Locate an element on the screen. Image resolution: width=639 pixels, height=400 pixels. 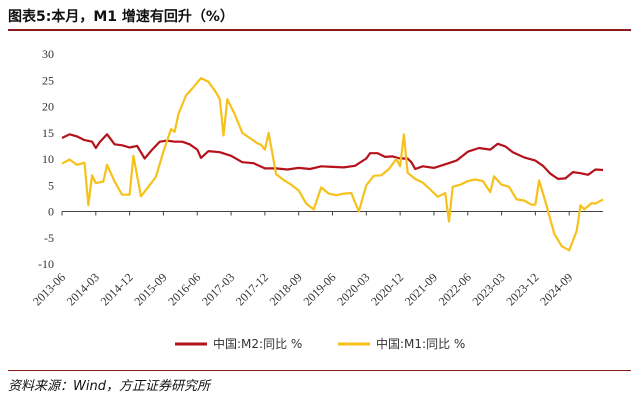
y-tick-label: -5 is located at coordinates (49, 238).